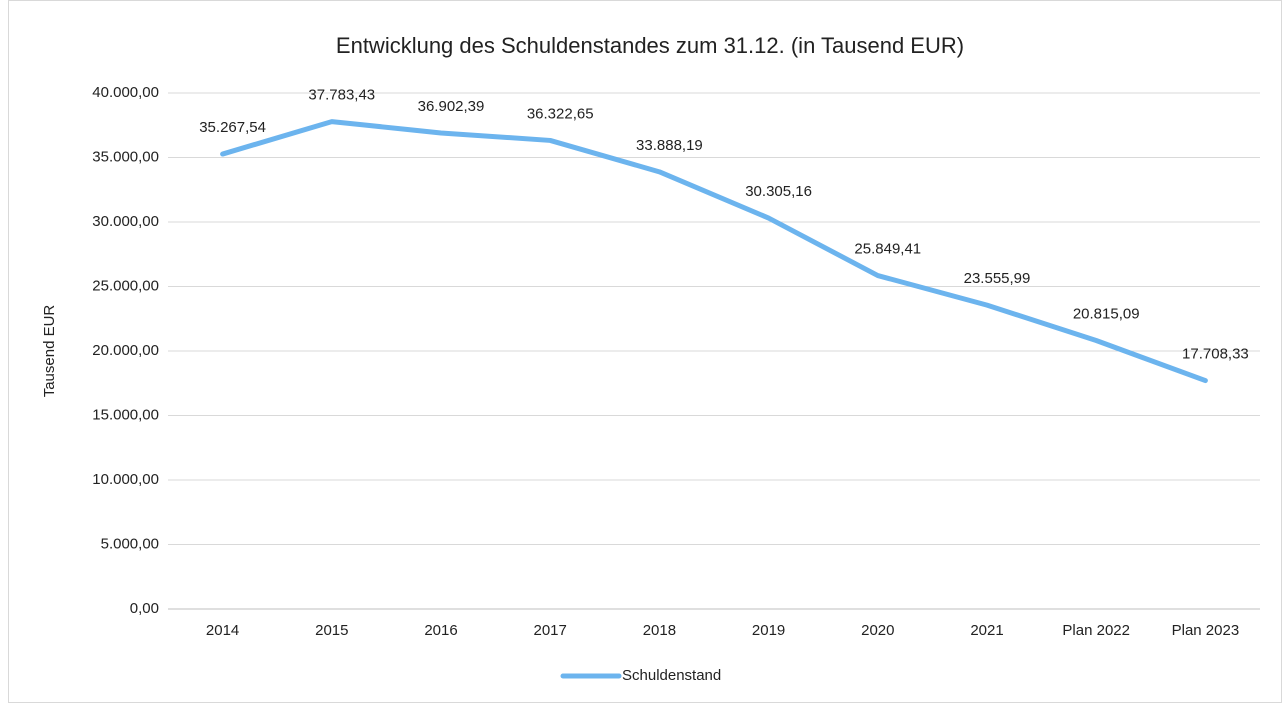 Image resolution: width=1283 pixels, height=704 pixels. I want to click on y-tick-label: 15.000,00, so click(125, 414).